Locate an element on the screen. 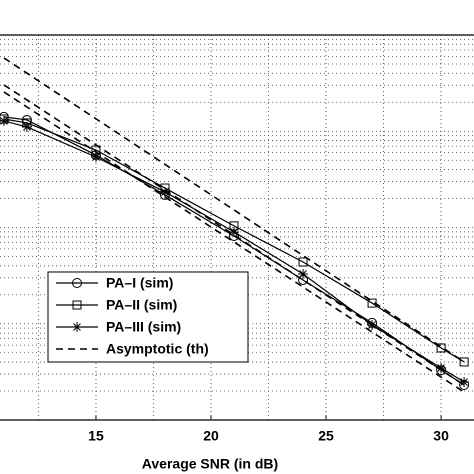 Image resolution: width=474 pixels, height=474 pixels. x-tick-label: 25 is located at coordinates (326, 436).